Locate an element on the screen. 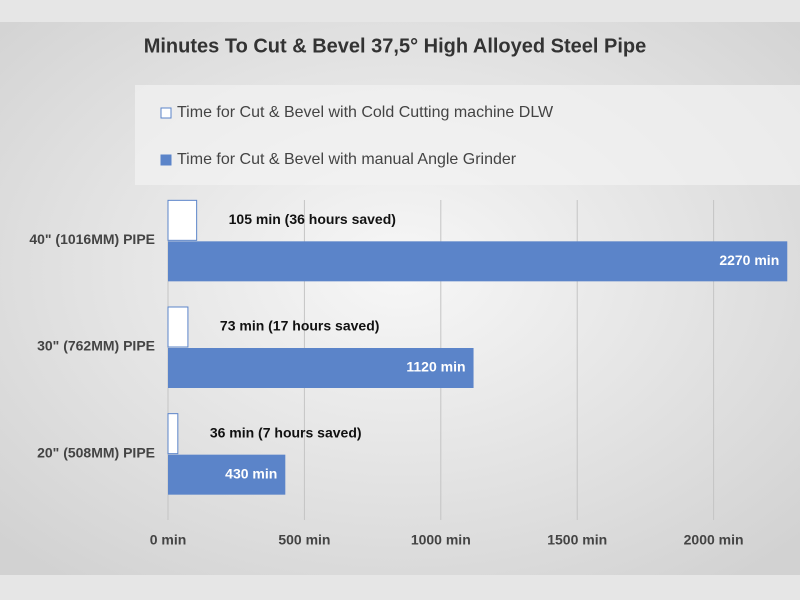 The image size is (800, 600). x-tick-label: 1500 min is located at coordinates (577, 540).